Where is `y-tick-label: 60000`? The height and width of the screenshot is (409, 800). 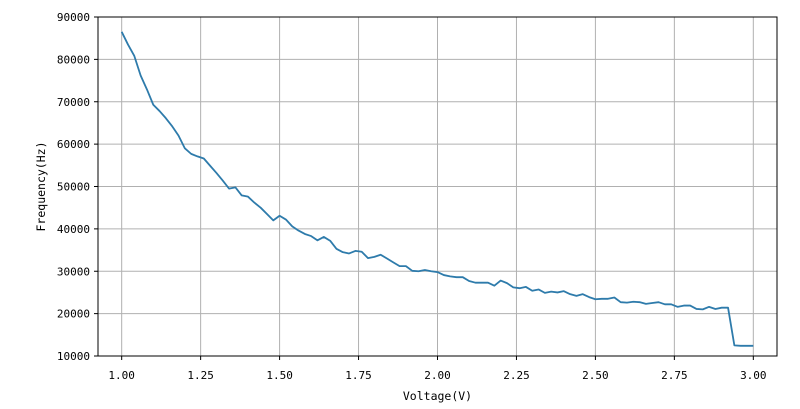
y-tick-label: 60000 is located at coordinates (73, 144).